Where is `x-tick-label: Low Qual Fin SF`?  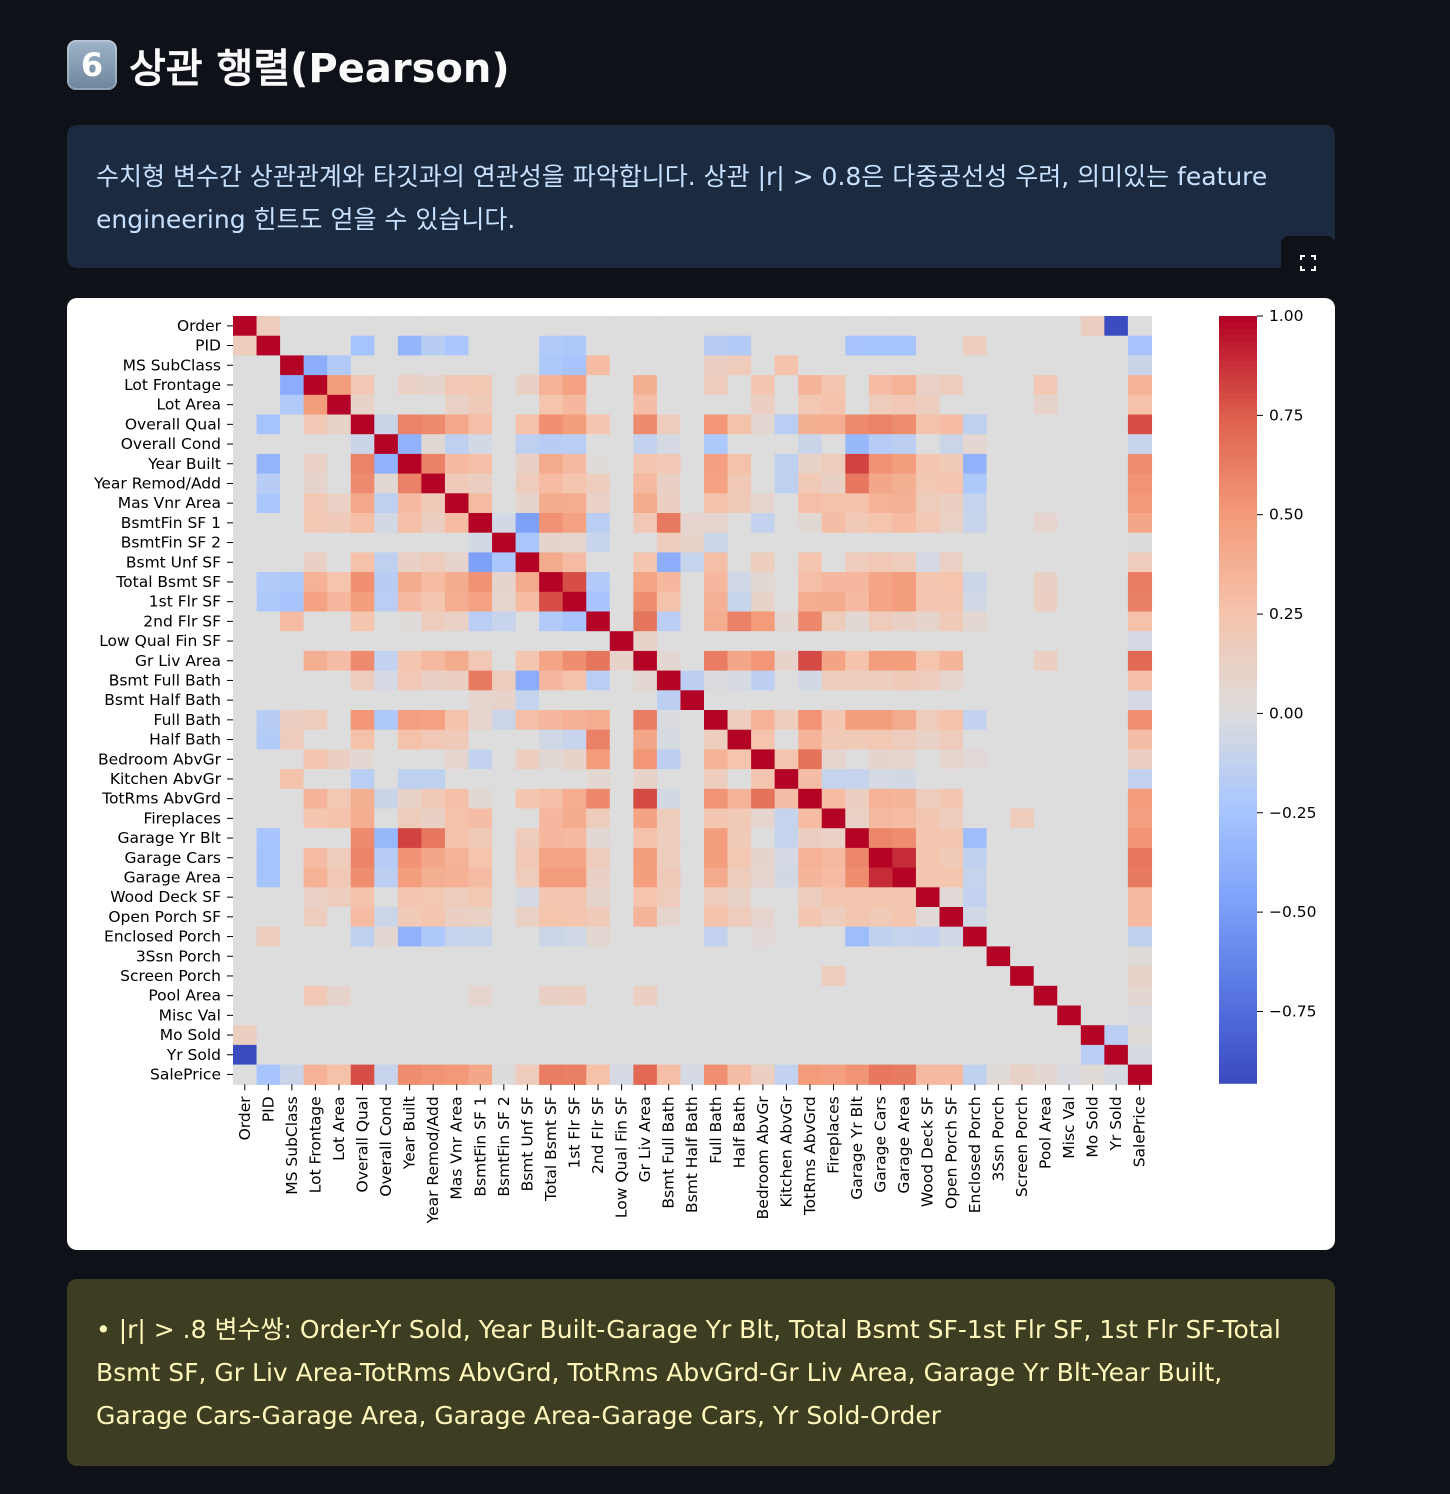
x-tick-label: Low Qual Fin SF is located at coordinates (622, 1157).